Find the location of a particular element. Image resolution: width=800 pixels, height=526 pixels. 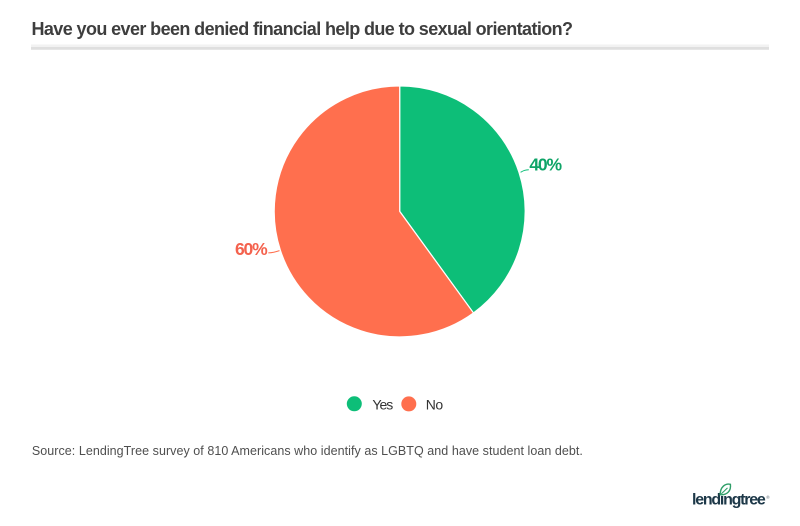

svg-text: 40% is located at coordinates (545, 164).